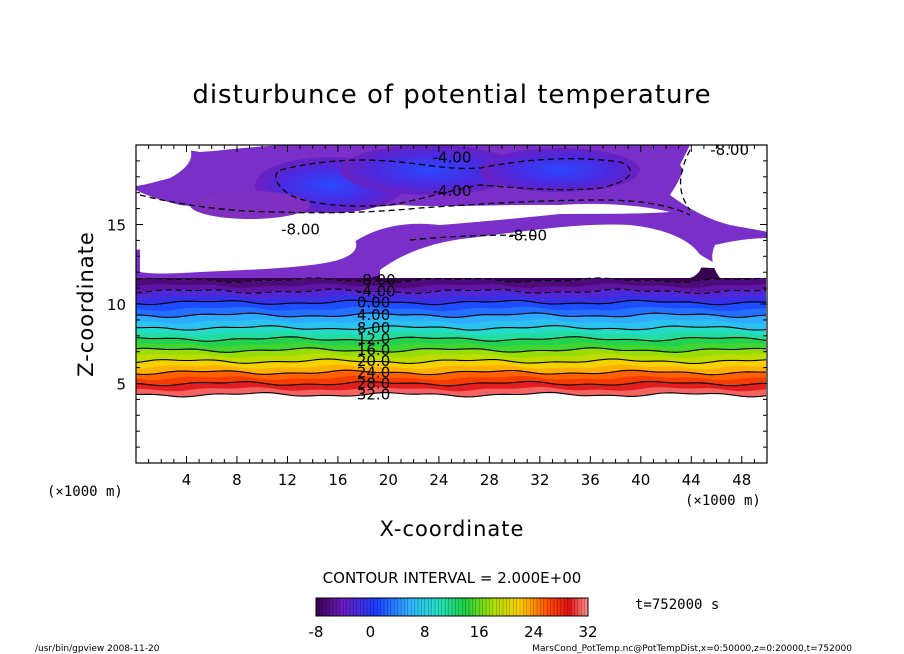 The height and width of the screenshot is (654, 904). I want to click on y-tick-label: 15, so click(116, 226).